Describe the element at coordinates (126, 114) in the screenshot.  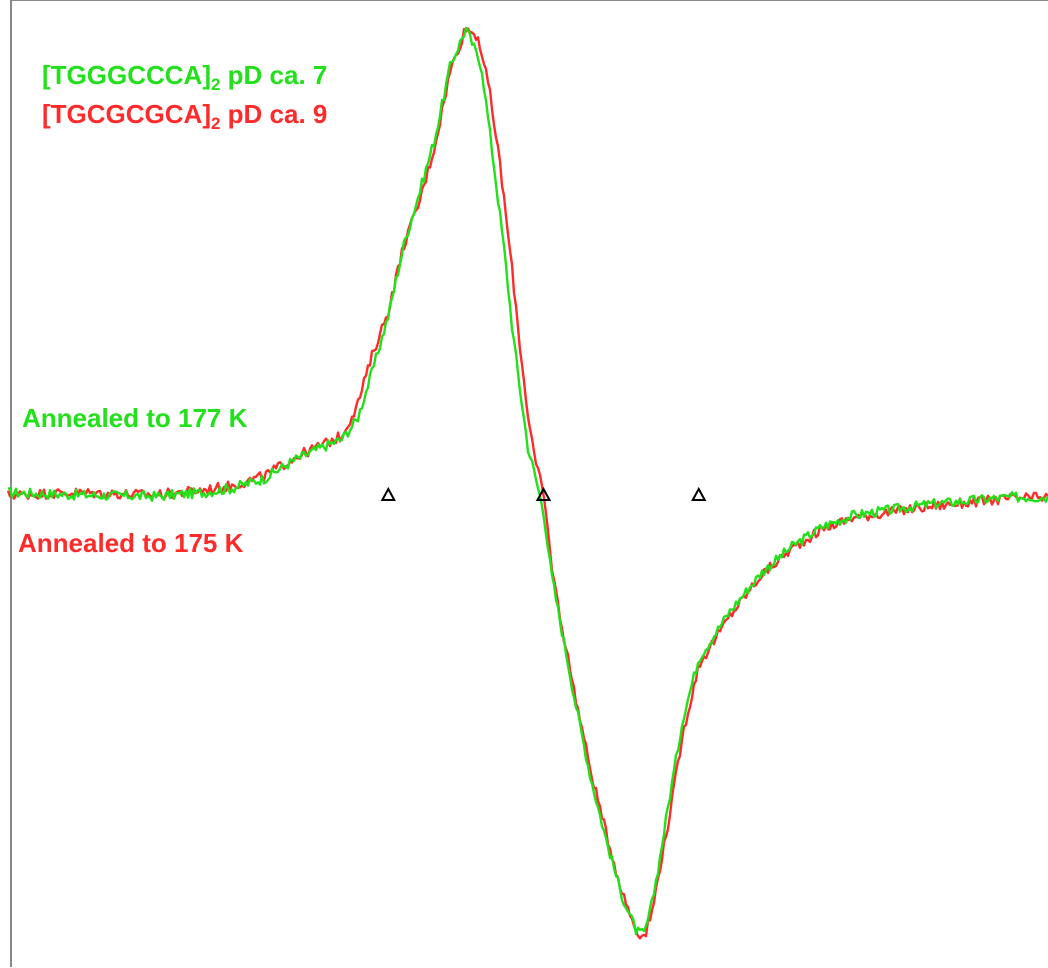
I see `legend-red-prefix: [TGCGCGCA]` at that location.